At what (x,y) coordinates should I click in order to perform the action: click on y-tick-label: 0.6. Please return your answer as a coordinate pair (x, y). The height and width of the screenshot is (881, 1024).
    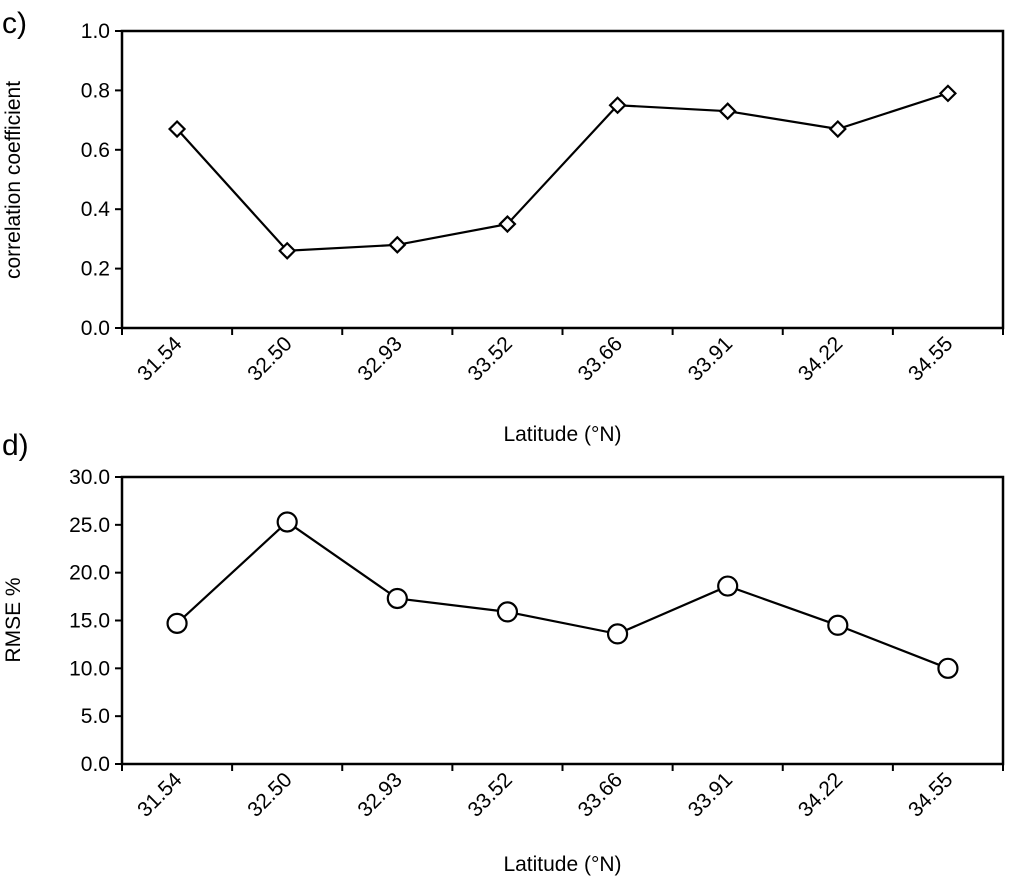
    Looking at the image, I should click on (95, 150).